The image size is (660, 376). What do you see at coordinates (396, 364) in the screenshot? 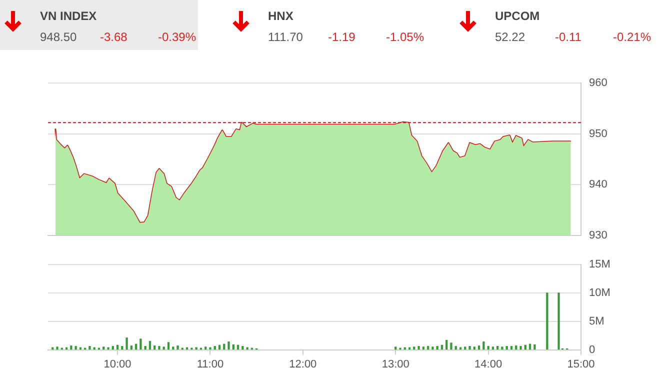
I see `x-tick-label: 13:00` at bounding box center [396, 364].